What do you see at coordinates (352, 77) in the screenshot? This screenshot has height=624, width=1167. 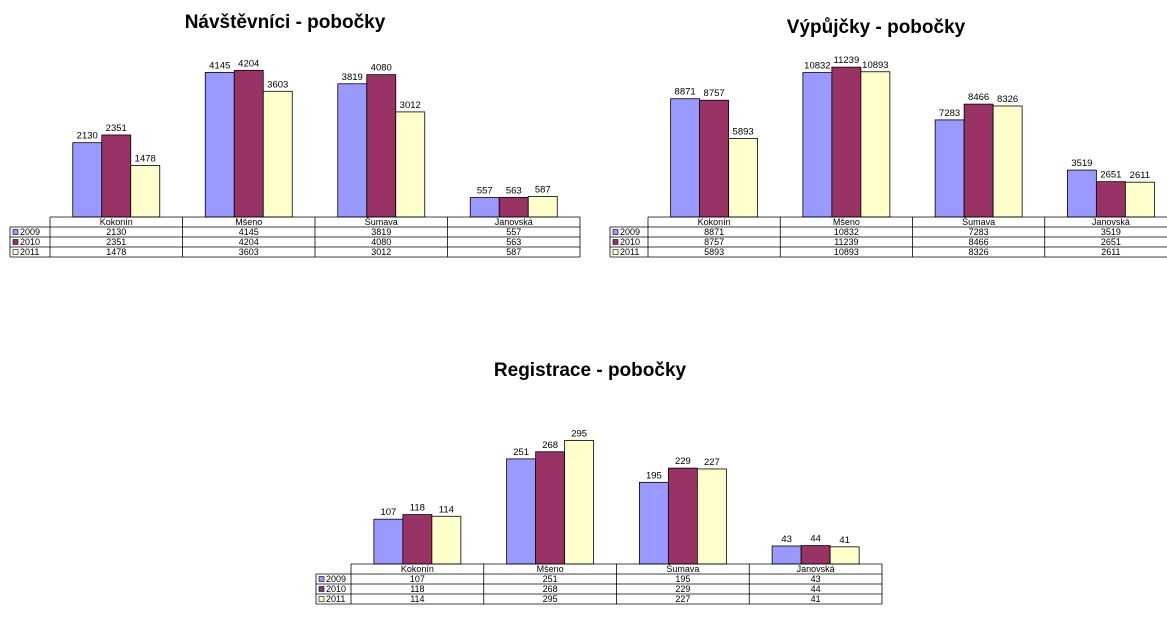 I see `data-label: 3819` at bounding box center [352, 77].